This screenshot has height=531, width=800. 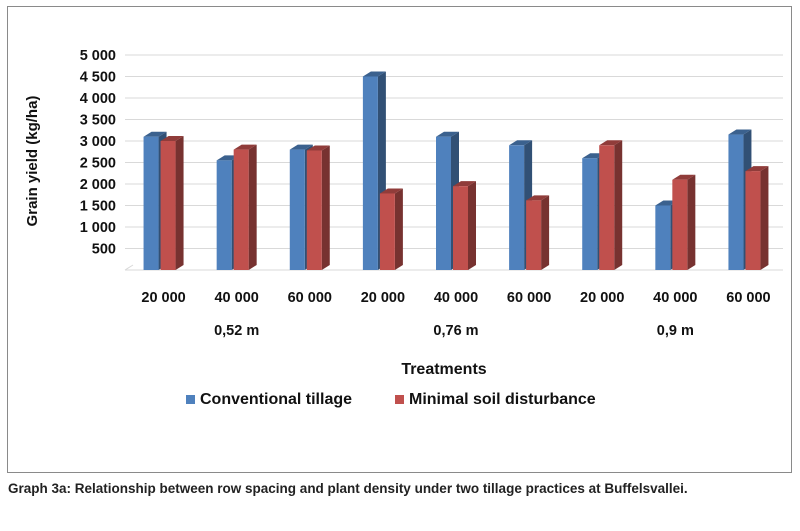 I want to click on x-axis-title: Treatments, so click(x=443, y=369).